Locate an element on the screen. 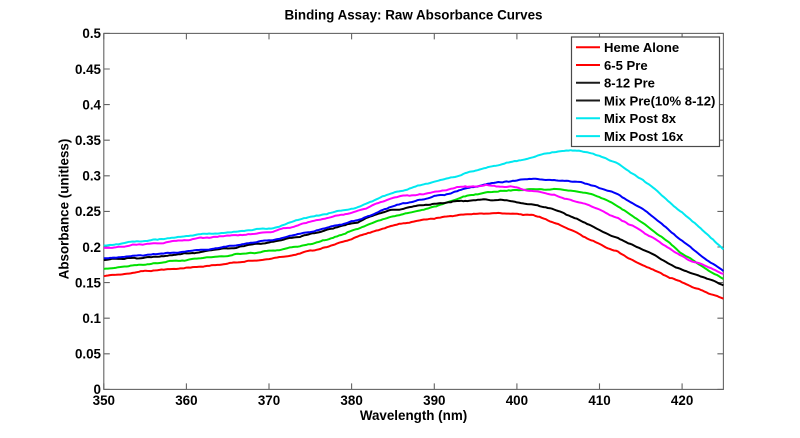  svg-text: 0.05 is located at coordinates (88, 354).